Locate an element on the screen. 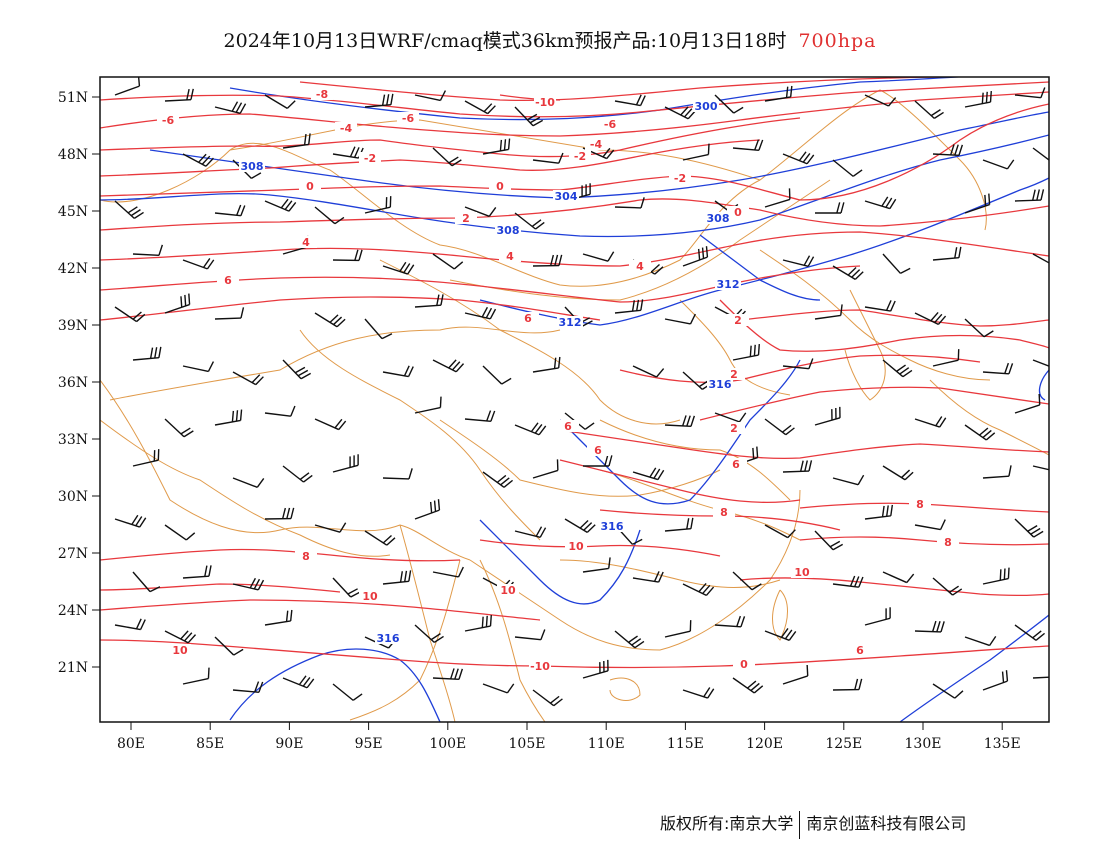  temp-contour-label: 6 is located at coordinates (736, 464).